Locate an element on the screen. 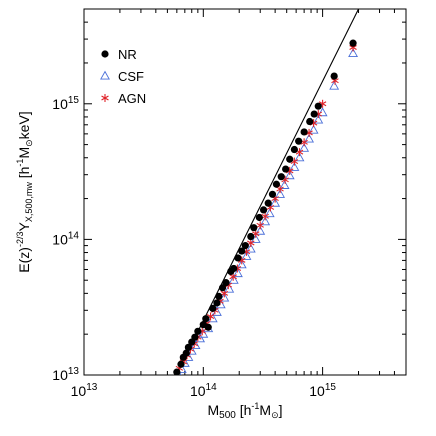 The width and height of the screenshot is (436, 436). legend-marker-nr is located at coordinates (105, 54).